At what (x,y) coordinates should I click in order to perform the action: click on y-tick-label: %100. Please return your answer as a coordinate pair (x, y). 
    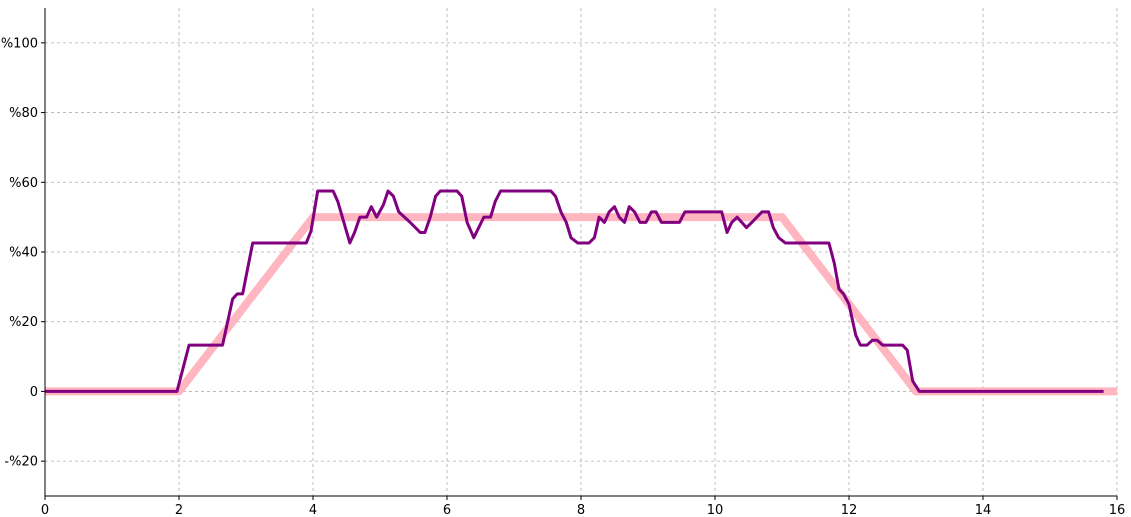
    Looking at the image, I should click on (19, 43).